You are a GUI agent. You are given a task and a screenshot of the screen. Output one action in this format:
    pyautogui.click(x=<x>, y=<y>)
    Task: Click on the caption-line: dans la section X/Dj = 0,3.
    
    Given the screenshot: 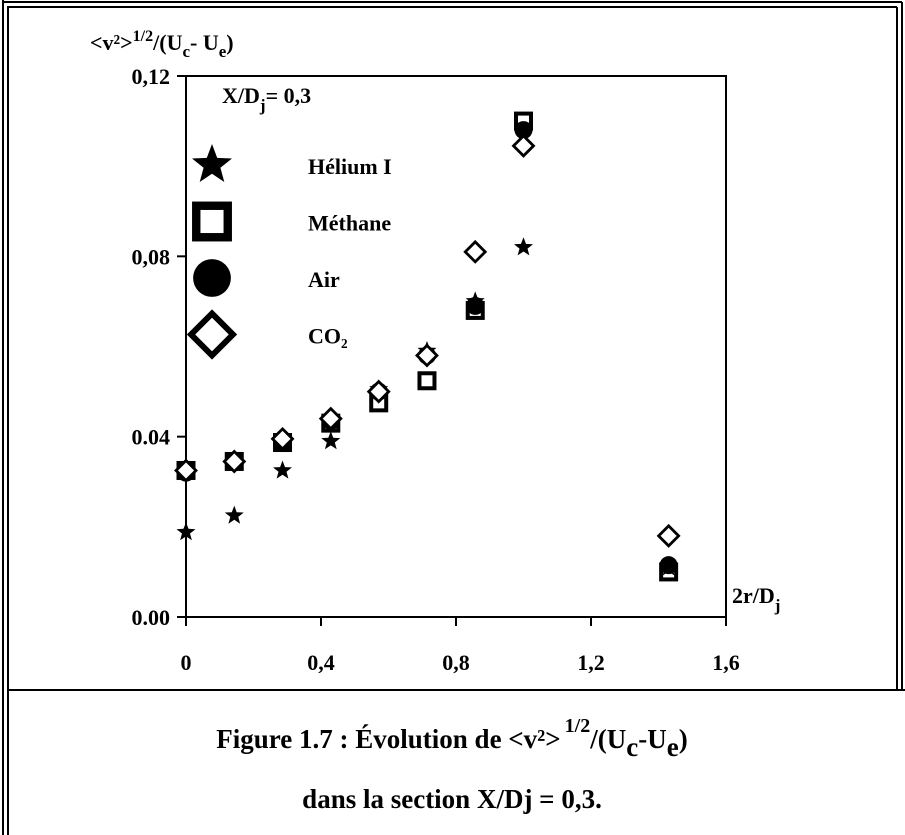 What is the action you would take?
    pyautogui.click(x=452, y=799)
    